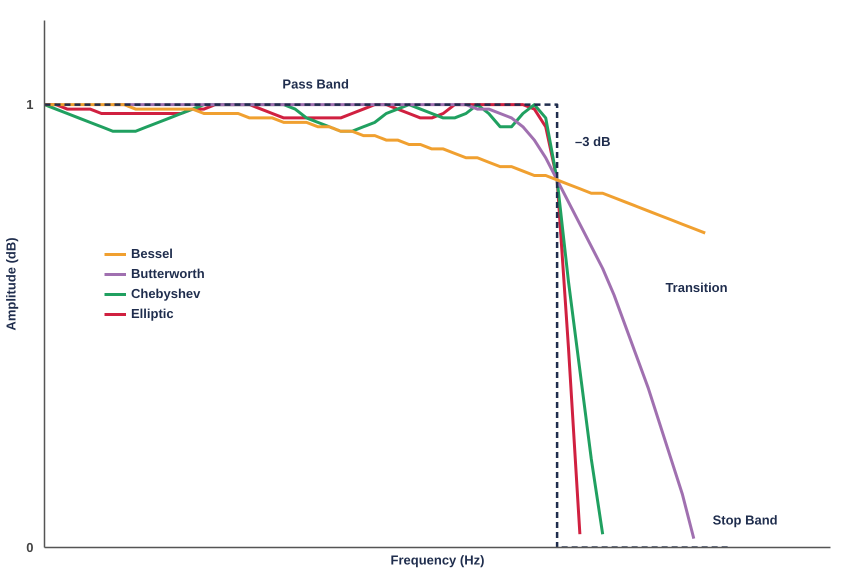  Describe the element at coordinates (315, 84) in the screenshot. I see `annotation: Pass Band` at that location.